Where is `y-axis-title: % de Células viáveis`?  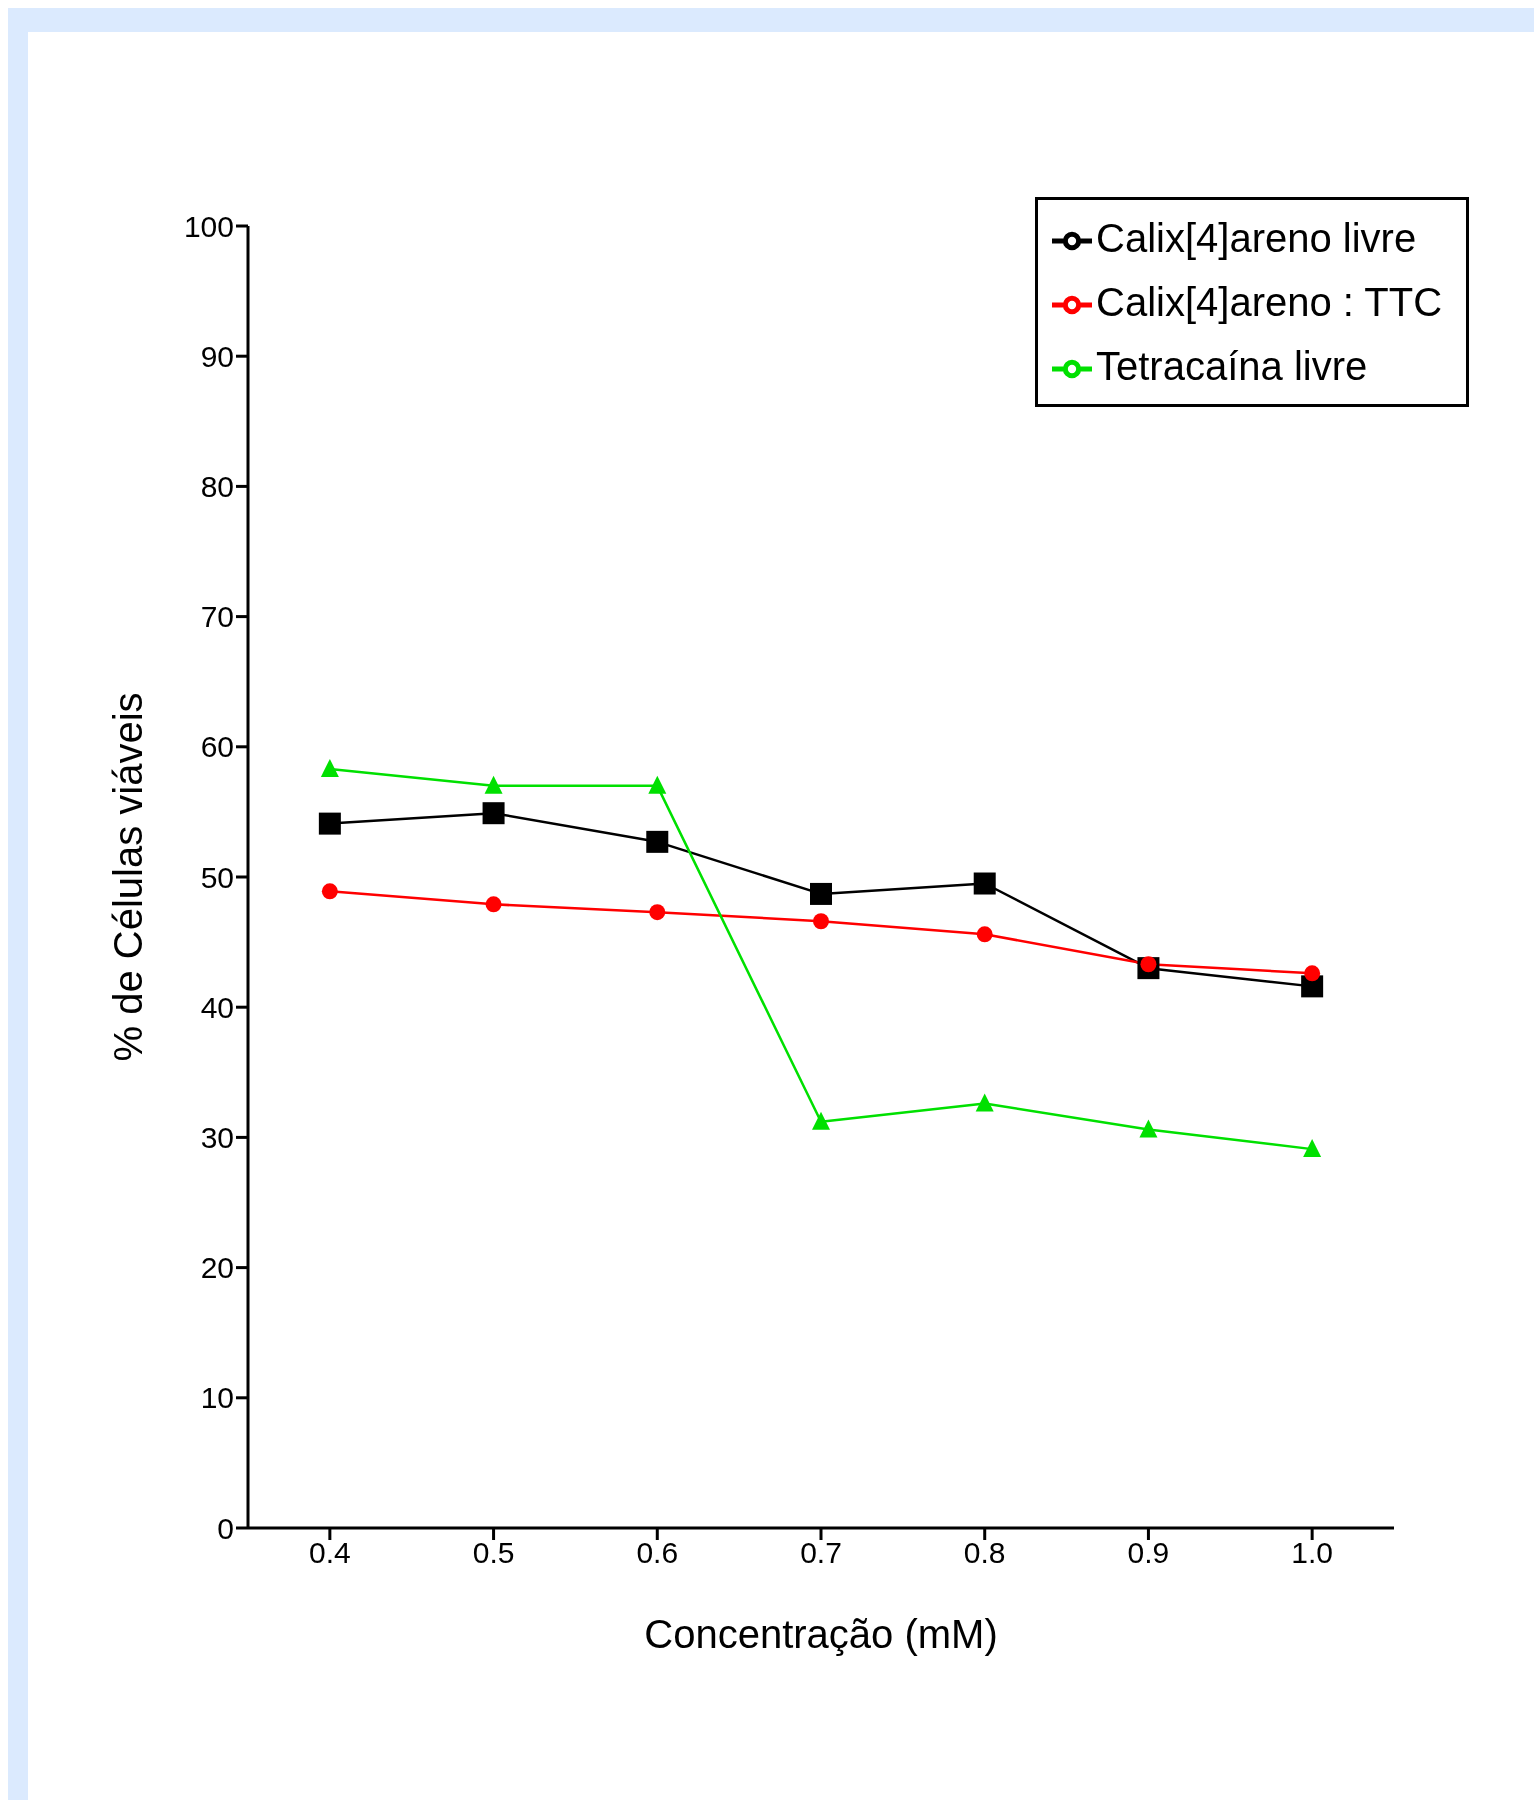 y-axis-title: % de Células viáveis is located at coordinates (128, 877).